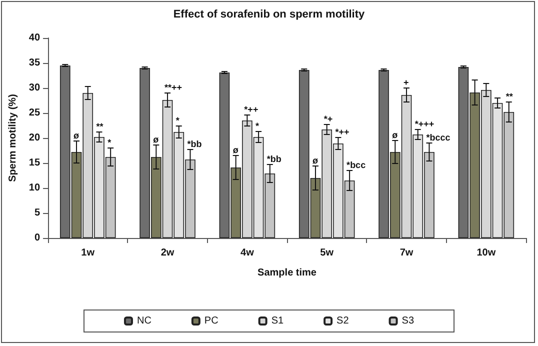 Image resolution: width=538 pixels, height=346 pixels. I want to click on legend-label: S1, so click(277, 321).